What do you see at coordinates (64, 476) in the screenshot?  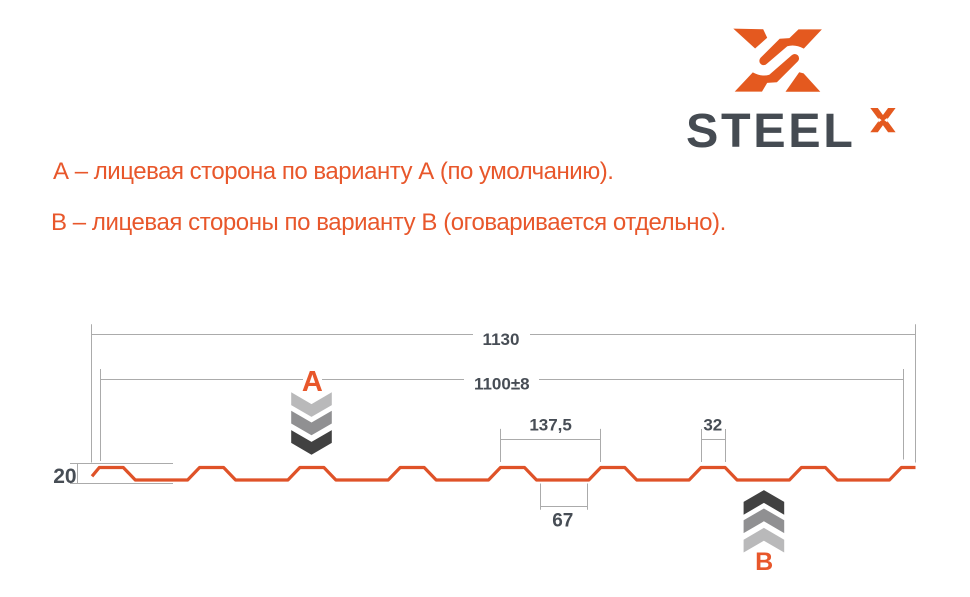 I see `svg-text: 20` at bounding box center [64, 476].